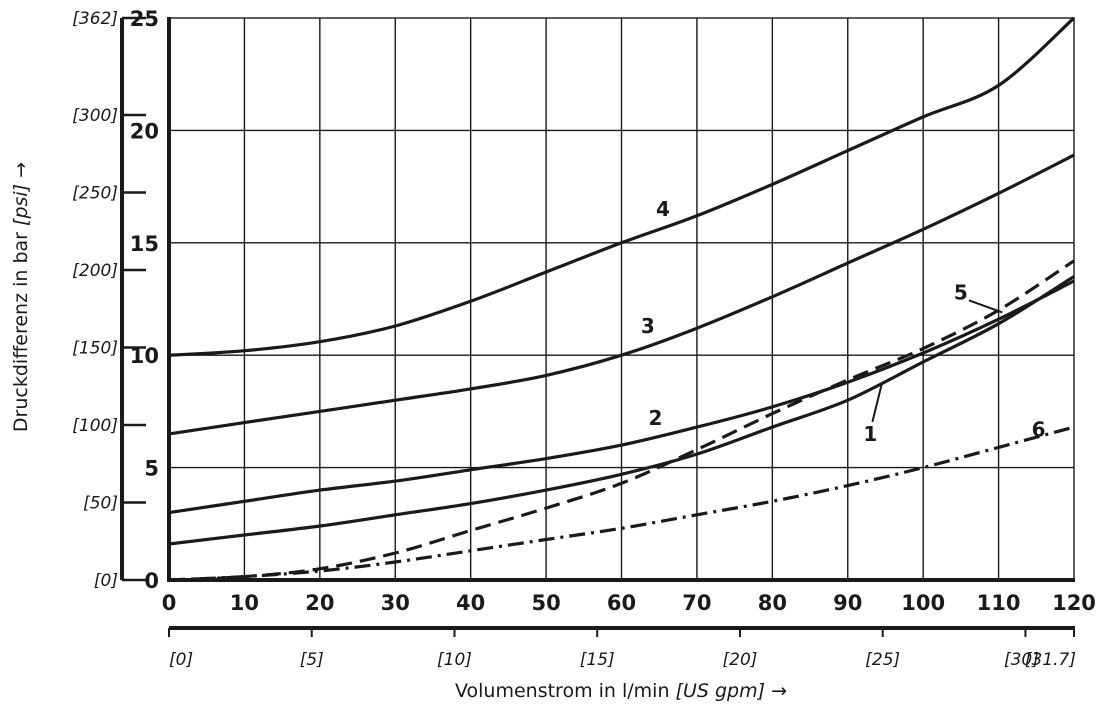 The width and height of the screenshot is (1102, 712). What do you see at coordinates (843, 321) in the screenshot?
I see `curve-labels: 4 3 2 1 5 6` at bounding box center [843, 321].